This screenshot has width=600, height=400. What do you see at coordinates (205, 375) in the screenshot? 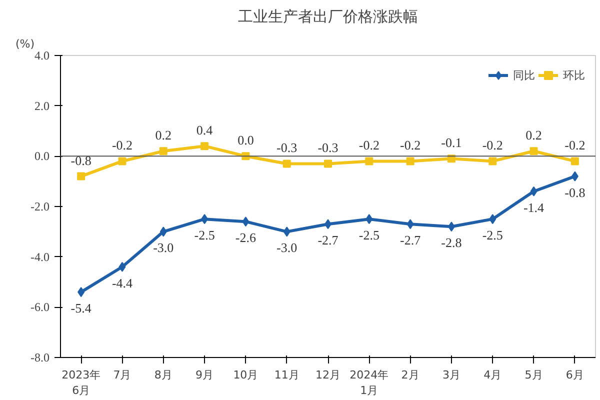
I see `x-tick-label: 9月` at bounding box center [205, 375].